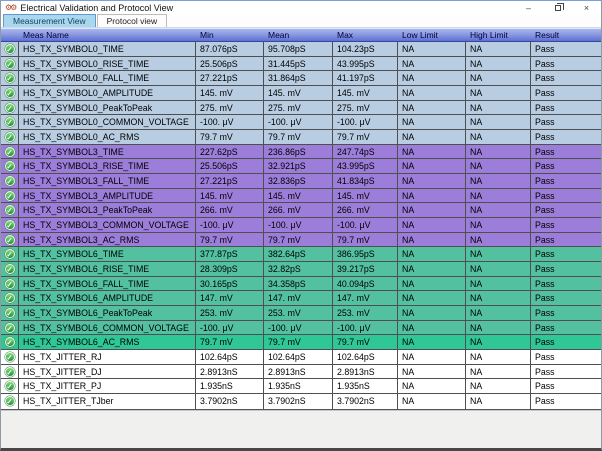  Describe the element at coordinates (107, 298) in the screenshot. I see `meas-name-cell: HS_TX_SYMBOL6_AMPLITUDE` at that location.